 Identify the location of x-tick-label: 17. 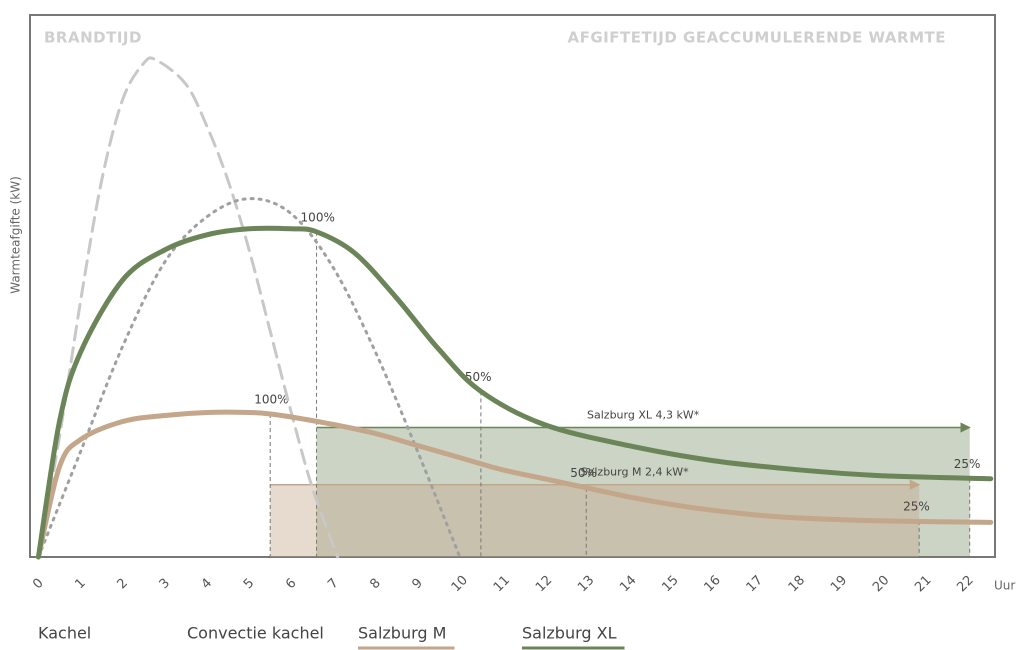
(755, 584).